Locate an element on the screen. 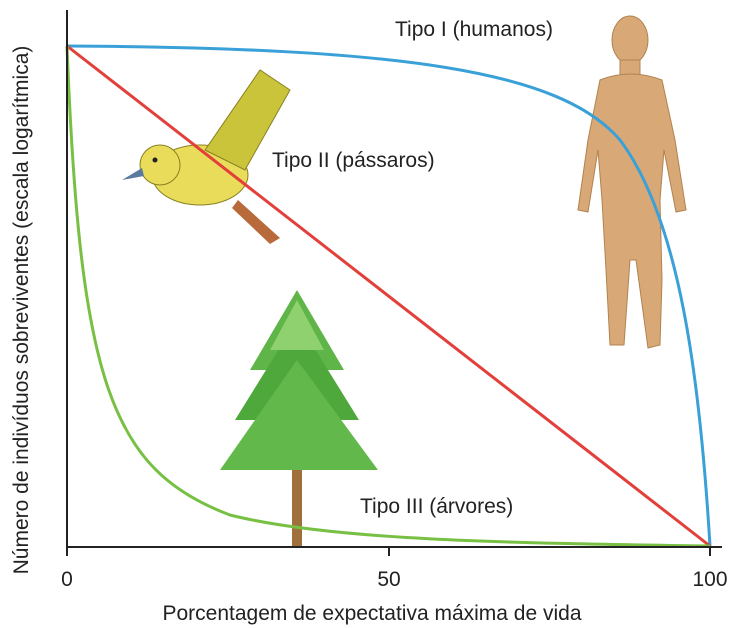 Image resolution: width=734 pixels, height=628 pixels. bird-illustration is located at coordinates (206, 156).